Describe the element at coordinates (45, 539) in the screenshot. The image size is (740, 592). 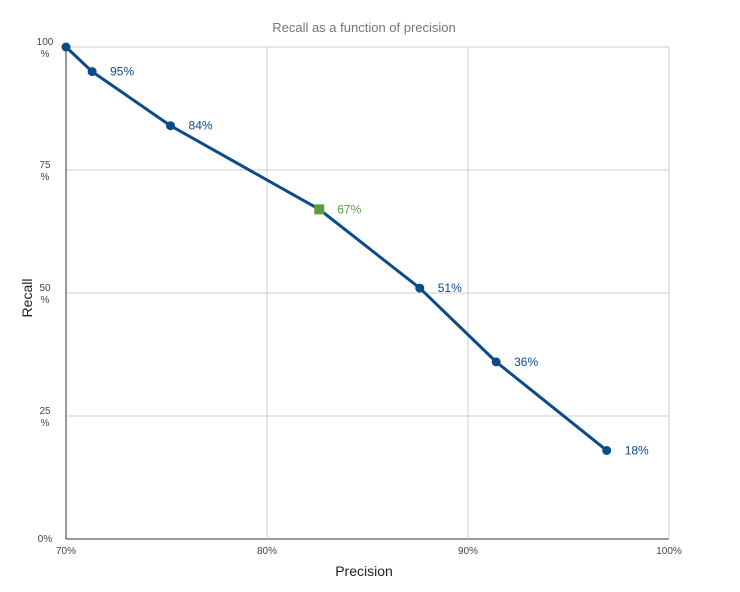
I see `y-tick-label: 0%` at that location.